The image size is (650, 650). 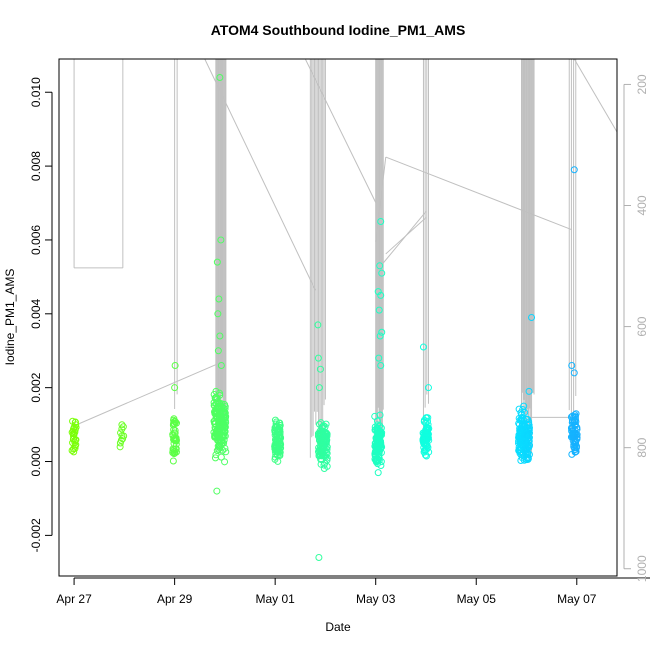 What do you see at coordinates (338, 30) in the screenshot?
I see `chart-title: ATOM4 Southbound Iodine_PM1_AMS` at bounding box center [338, 30].